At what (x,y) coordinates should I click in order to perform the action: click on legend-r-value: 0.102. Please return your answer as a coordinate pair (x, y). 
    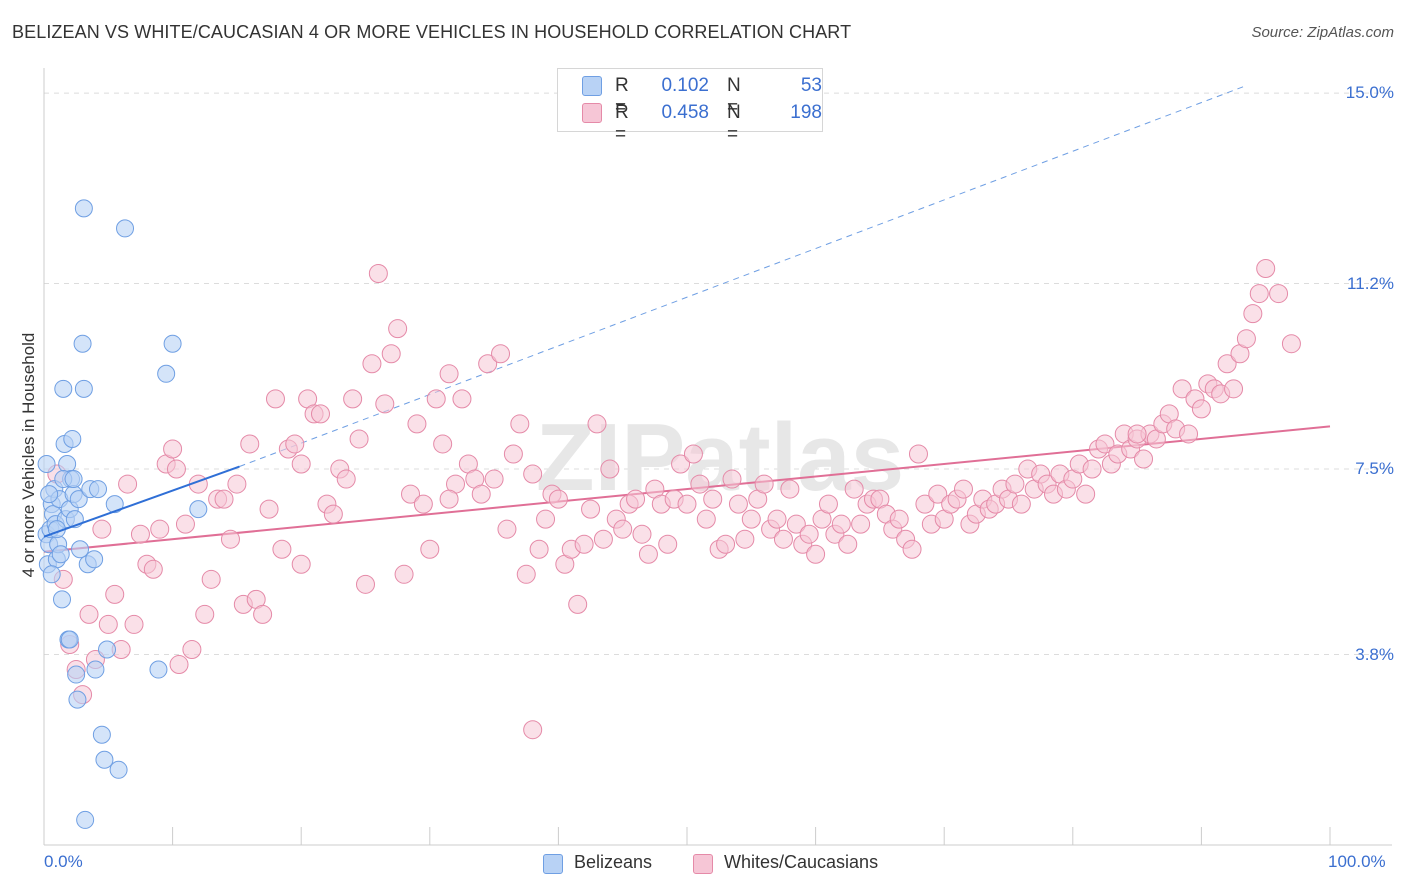
    Looking at the image, I should click on (685, 85).